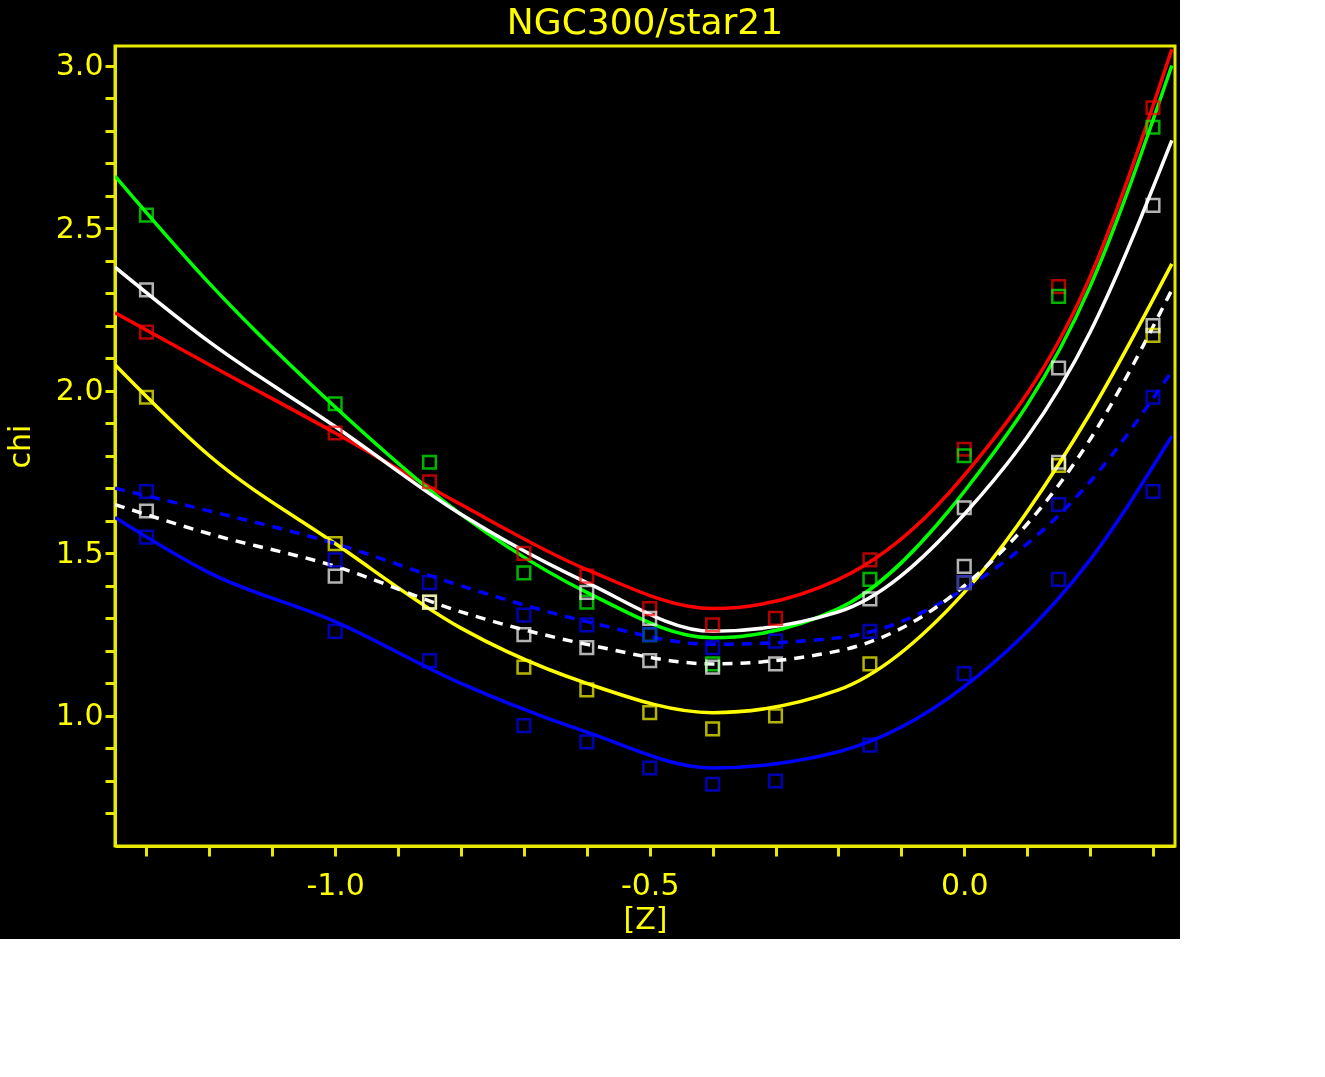 Image resolution: width=1325 pixels, height=1077 pixels. I want to click on y-tick-label: 2.0, so click(79, 390).